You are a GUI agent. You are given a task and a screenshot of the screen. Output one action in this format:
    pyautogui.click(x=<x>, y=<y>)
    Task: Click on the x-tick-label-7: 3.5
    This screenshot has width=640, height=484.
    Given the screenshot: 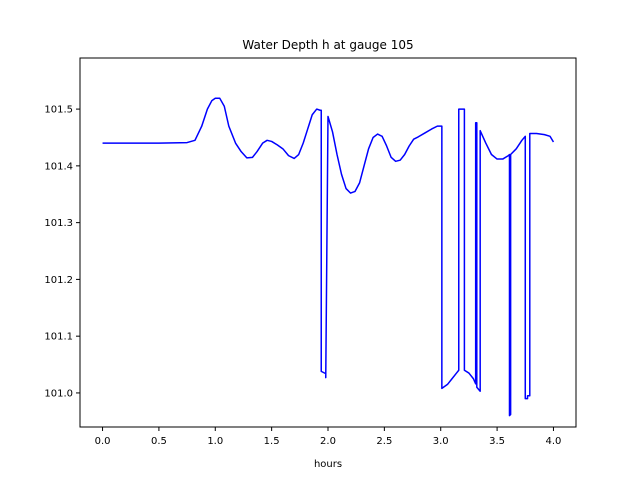 What is the action you would take?
    pyautogui.click(x=497, y=441)
    